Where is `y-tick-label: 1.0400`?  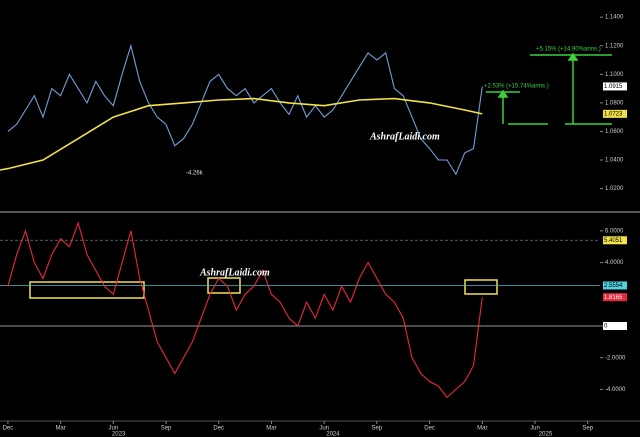 y-tick-label: 1.0400 is located at coordinates (614, 161).